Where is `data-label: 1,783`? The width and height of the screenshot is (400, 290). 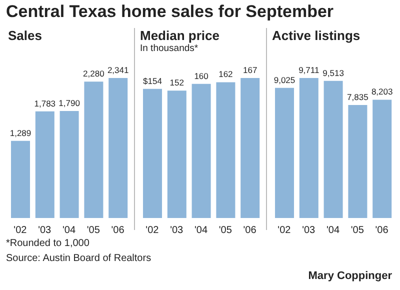
data-label: 1,783 is located at coordinates (45, 103).